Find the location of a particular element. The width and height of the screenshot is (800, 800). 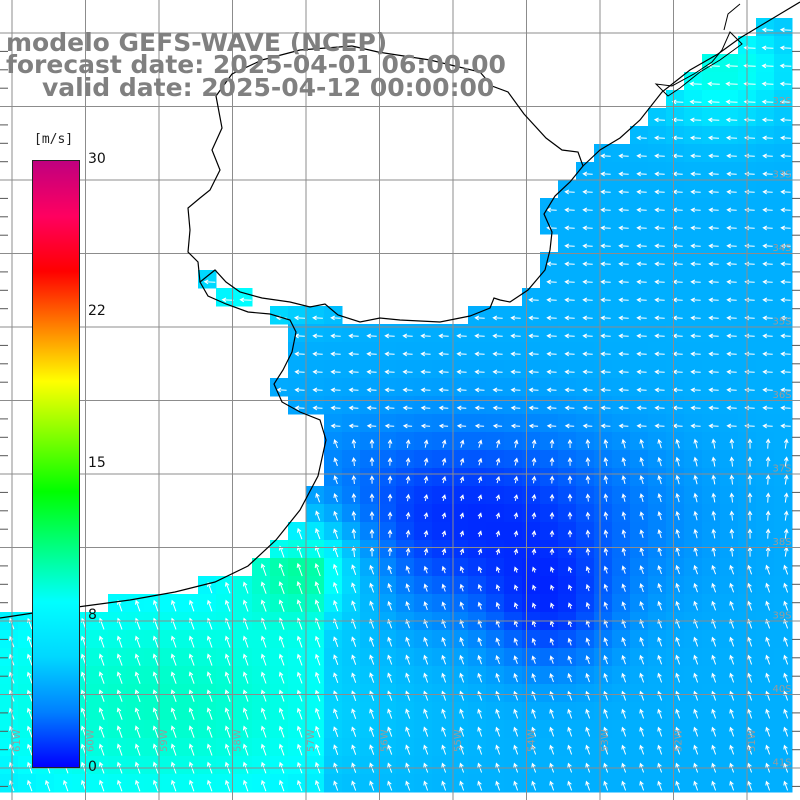

latitude-label: 36S is located at coordinates (781, 395).